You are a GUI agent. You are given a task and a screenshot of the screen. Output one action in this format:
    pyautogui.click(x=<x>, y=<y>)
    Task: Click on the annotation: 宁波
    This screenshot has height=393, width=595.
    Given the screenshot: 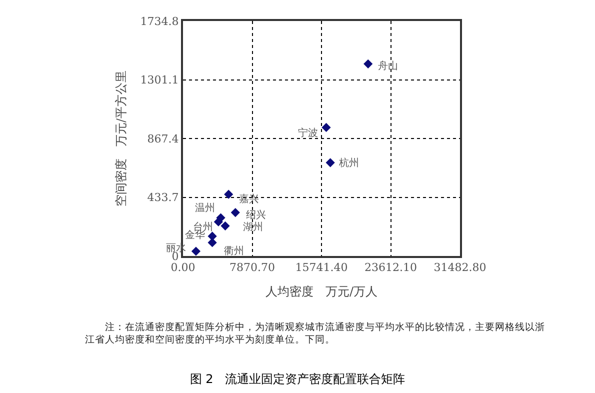 What is the action you would take?
    pyautogui.click(x=308, y=133)
    